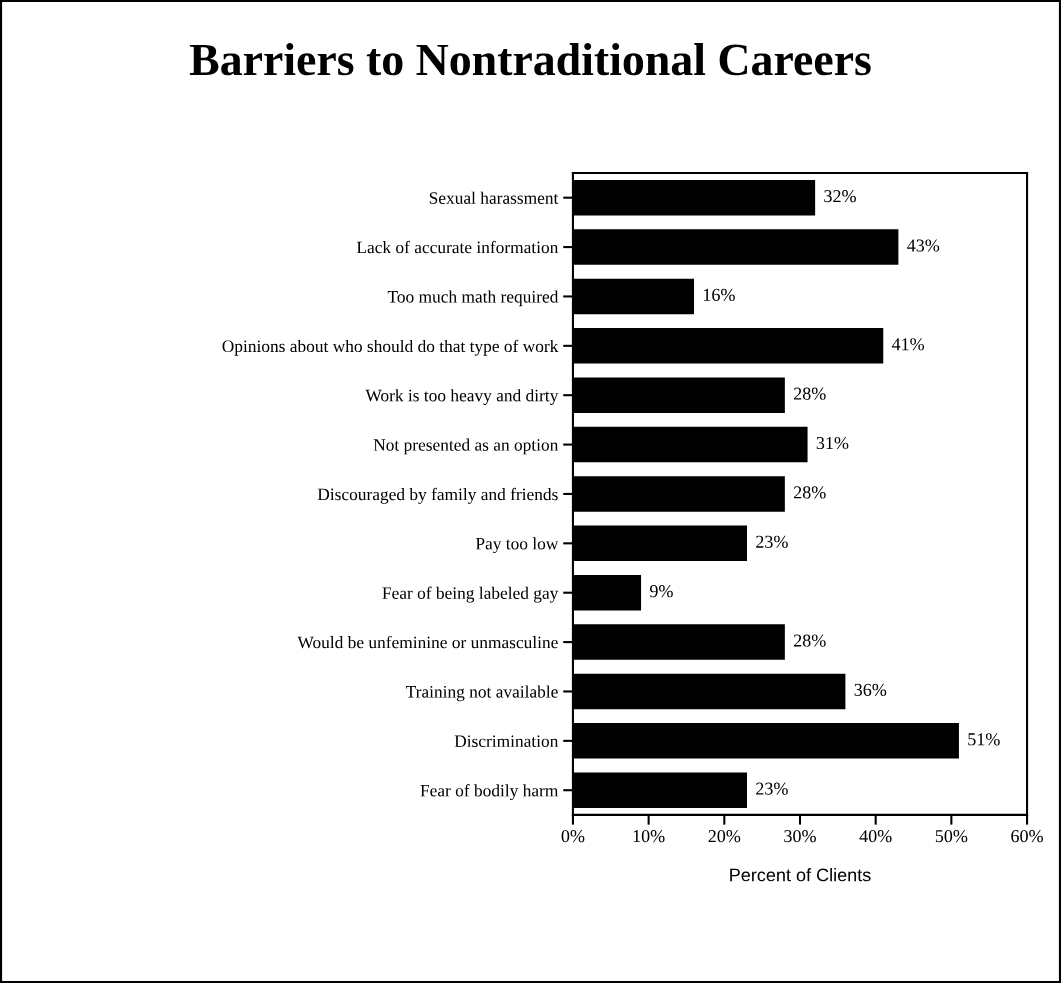 The height and width of the screenshot is (983, 1061). I want to click on x-tick-label: 20%, so click(724, 836).